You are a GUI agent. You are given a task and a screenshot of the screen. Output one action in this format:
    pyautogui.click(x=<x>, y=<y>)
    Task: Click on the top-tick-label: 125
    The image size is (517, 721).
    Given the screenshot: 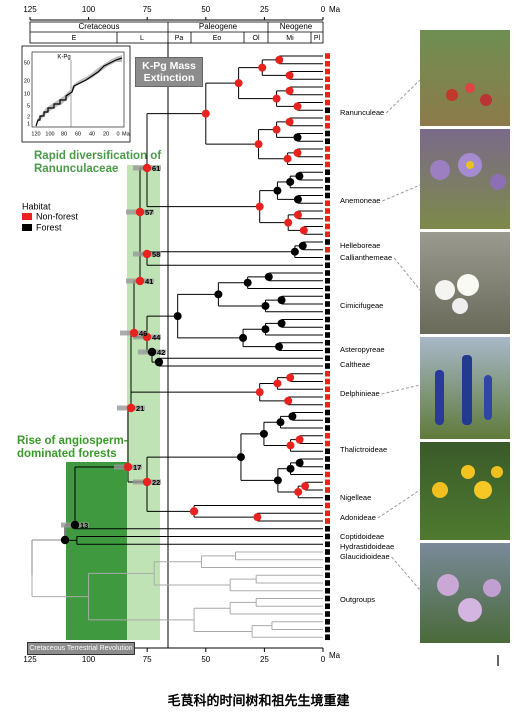 What is the action you would take?
    pyautogui.click(x=30, y=9)
    